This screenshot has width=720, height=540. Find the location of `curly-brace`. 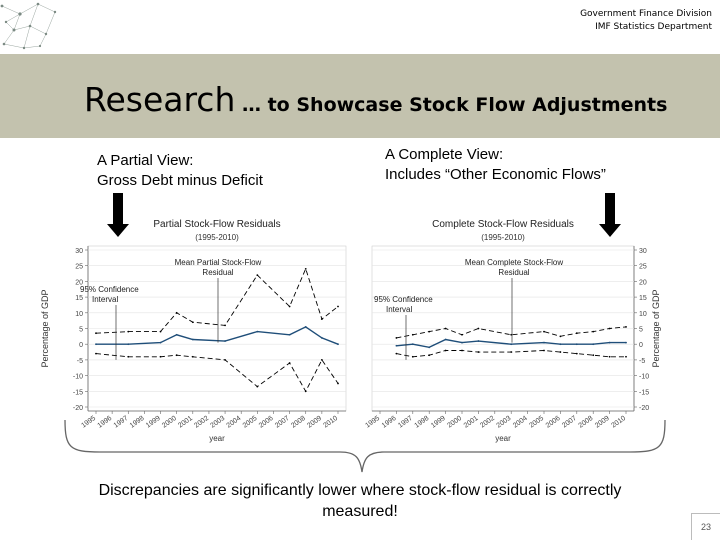

curly-brace is located at coordinates (365, 446).